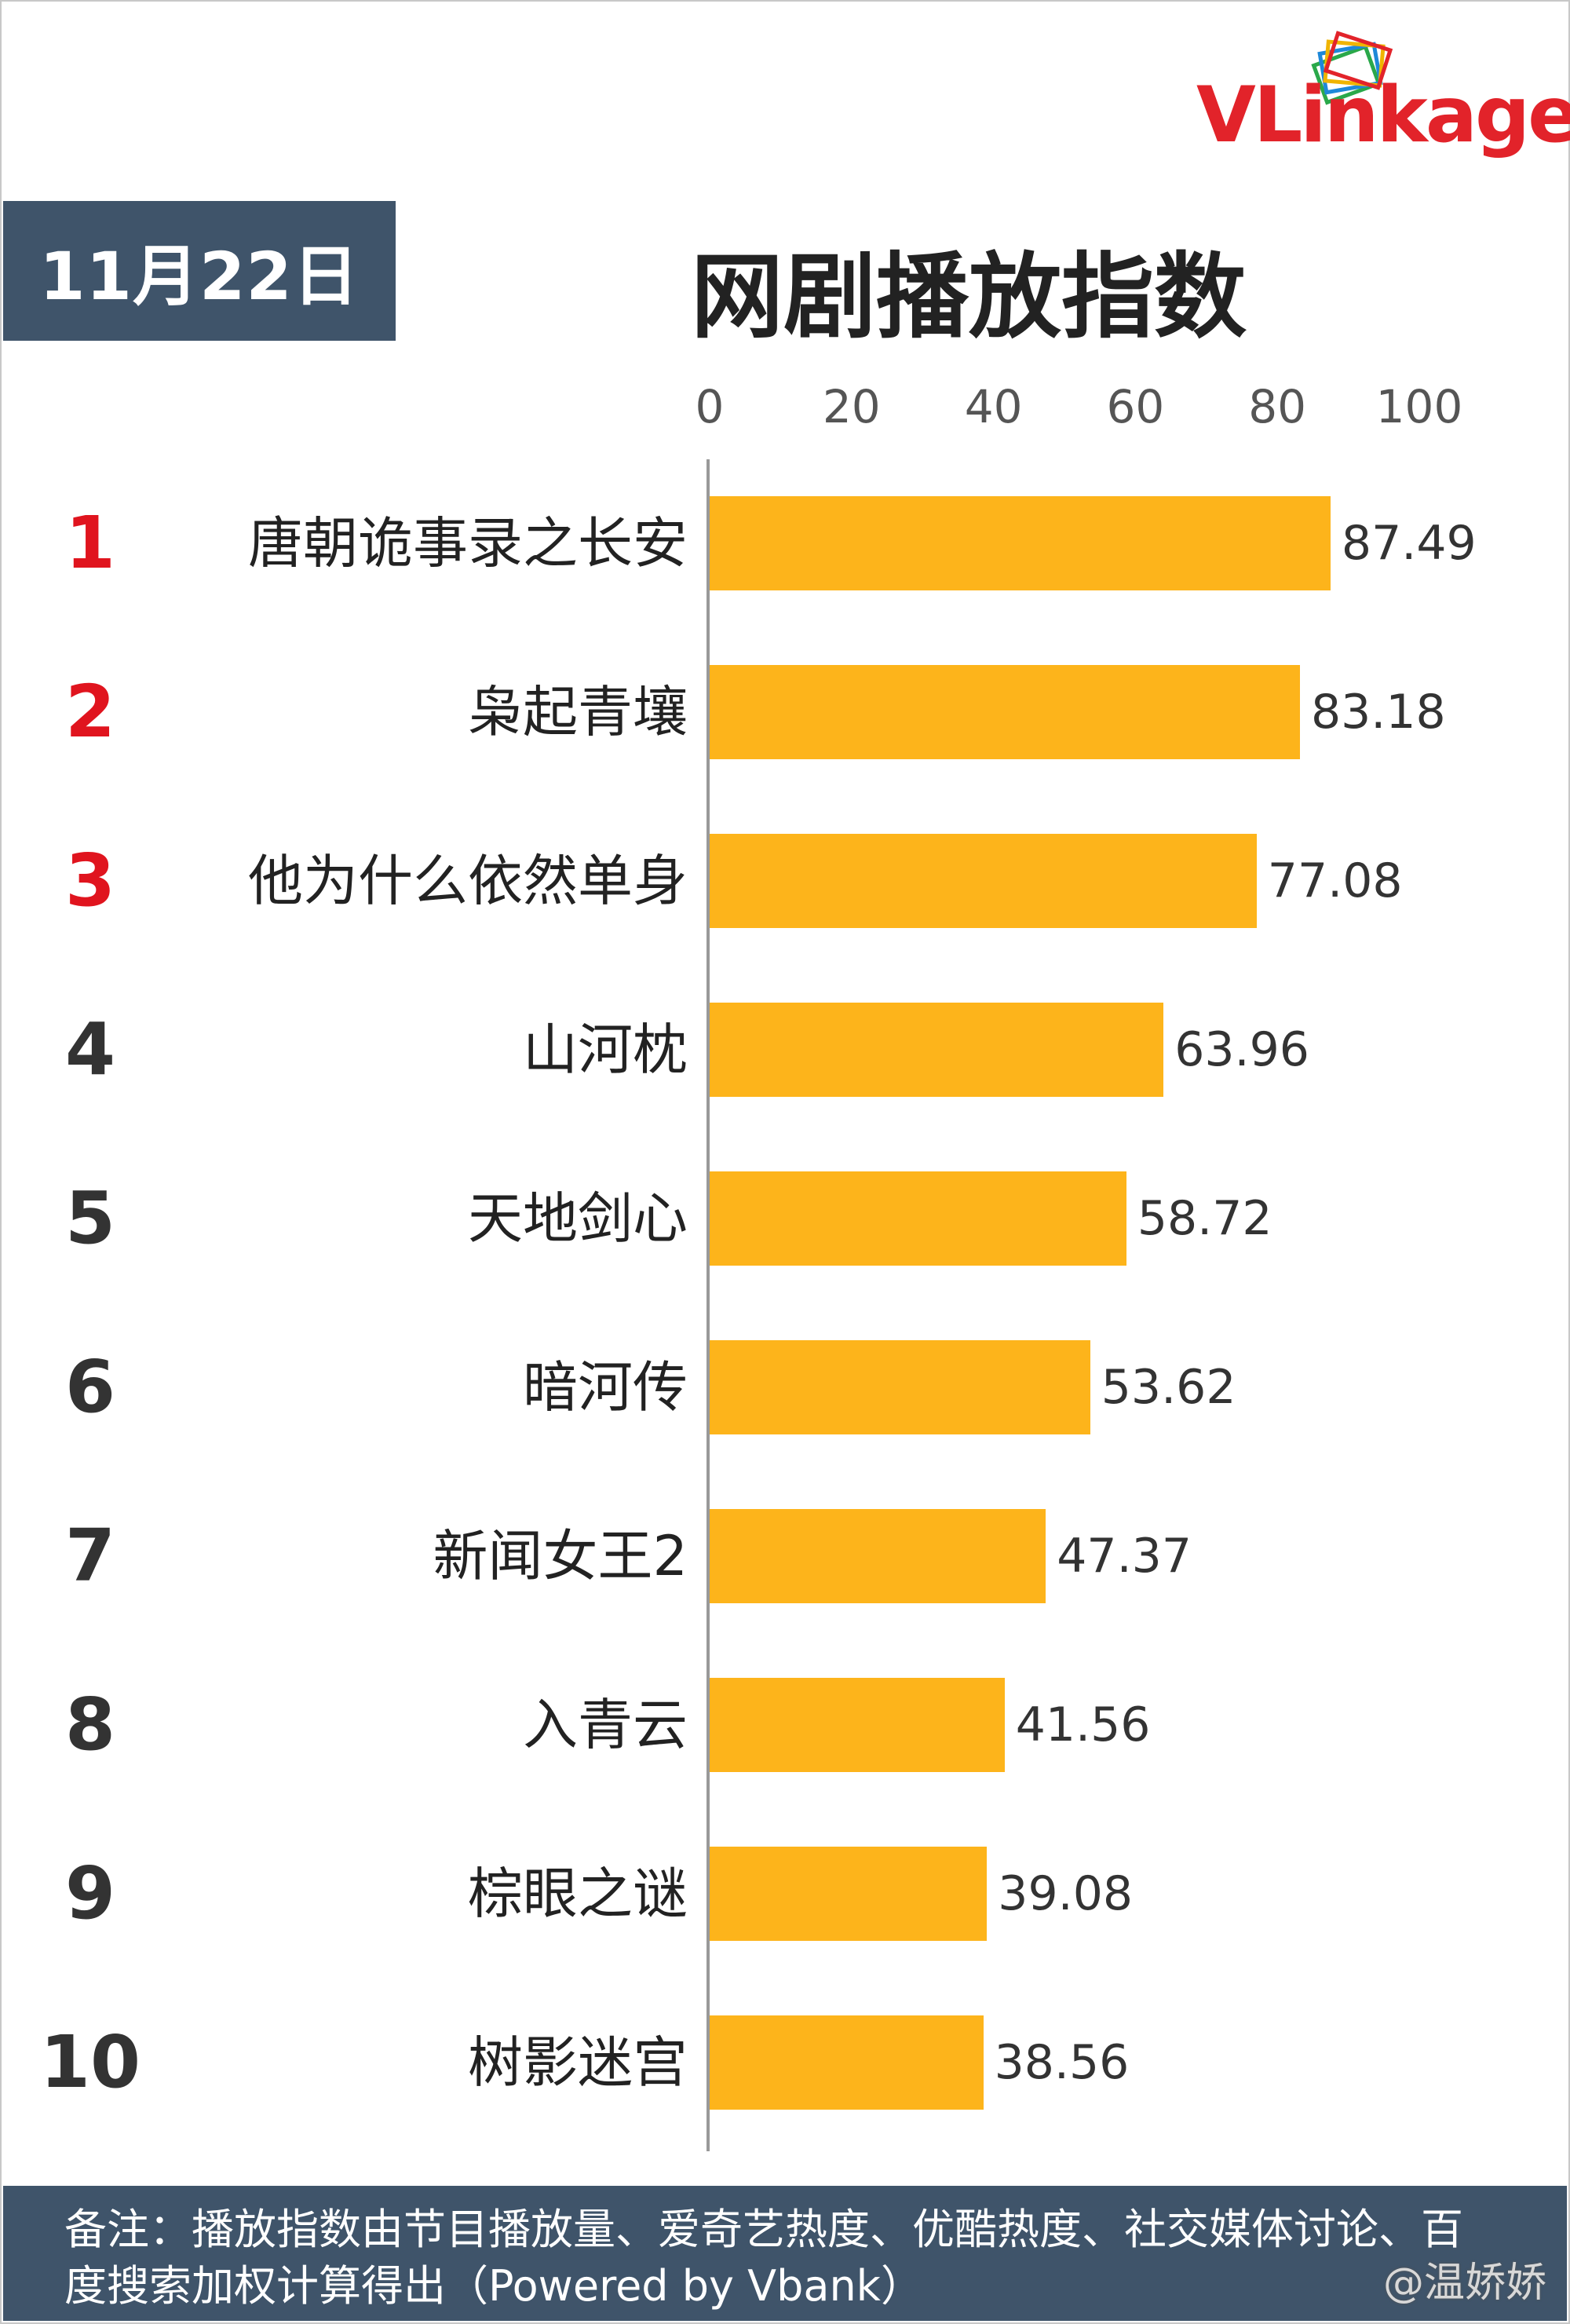 Image resolution: width=1570 pixels, height=2324 pixels. I want to click on watermark: @温娇娇, so click(1464, 2283).